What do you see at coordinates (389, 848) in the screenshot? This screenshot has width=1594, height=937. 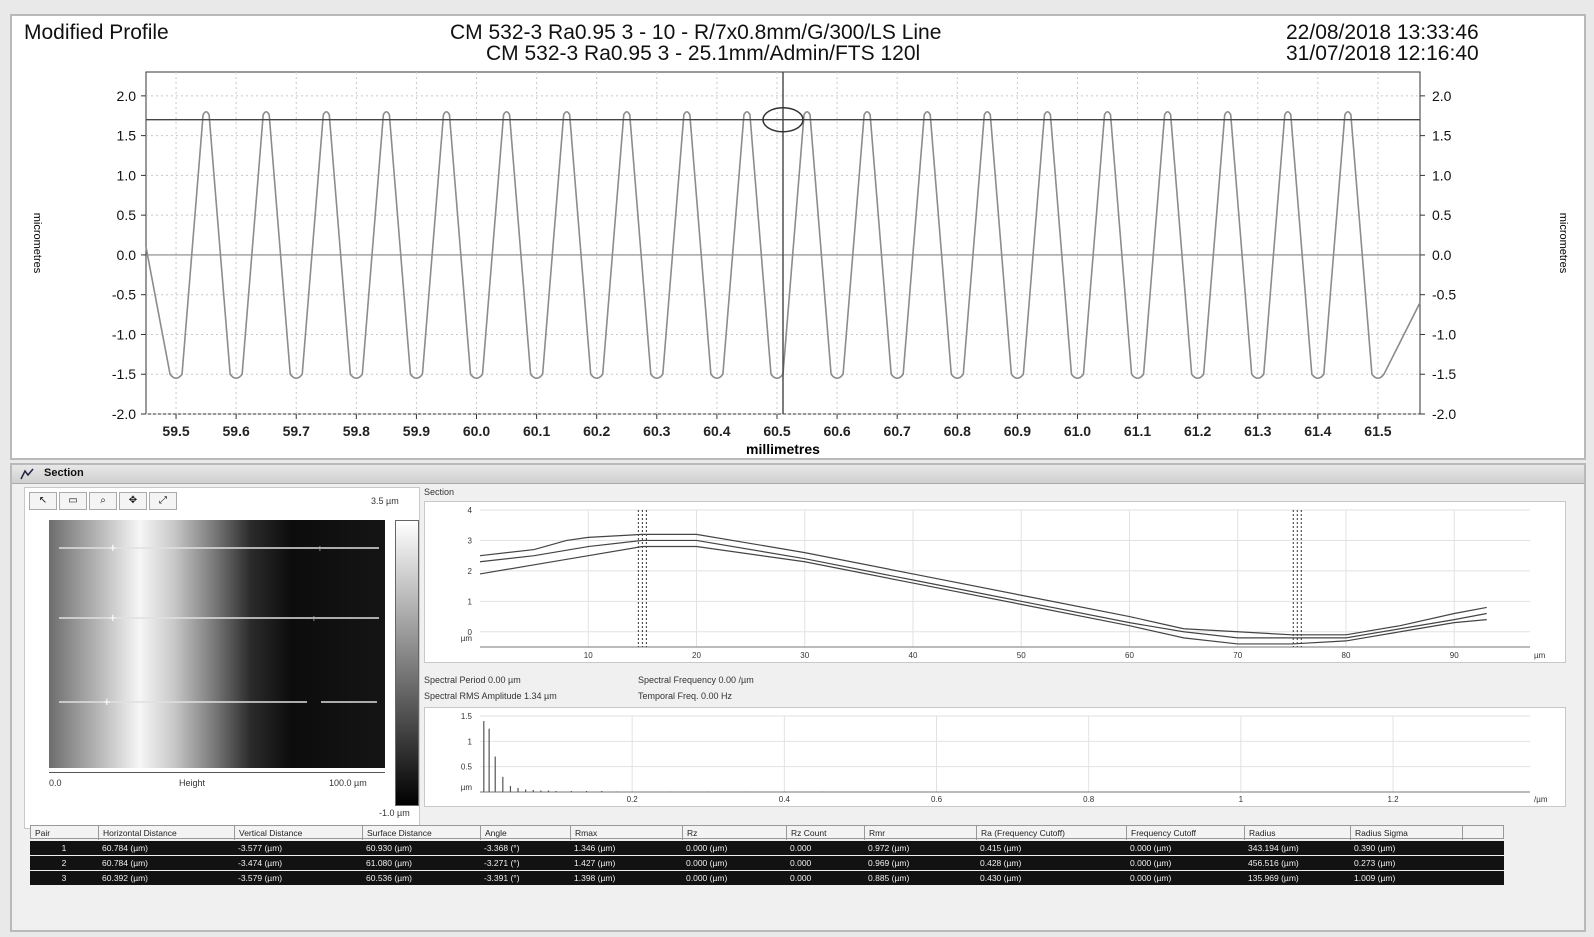 I see `table-cell: 60.930 (µm)` at bounding box center [389, 848].